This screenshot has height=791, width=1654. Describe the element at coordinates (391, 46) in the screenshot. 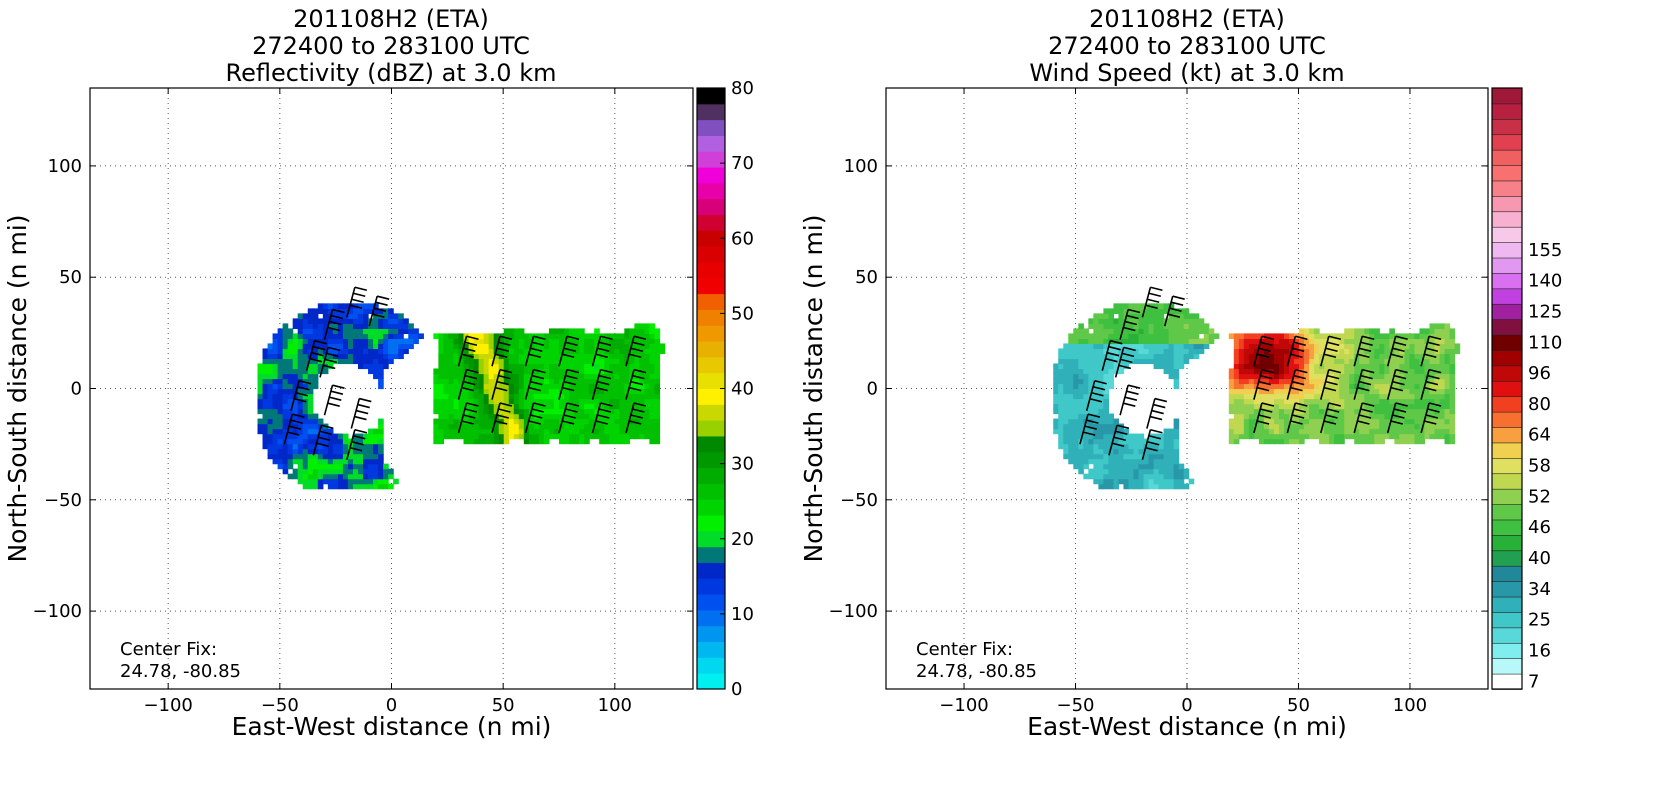

I see `chart-title-line: 272400 to 283100 UTC` at that location.